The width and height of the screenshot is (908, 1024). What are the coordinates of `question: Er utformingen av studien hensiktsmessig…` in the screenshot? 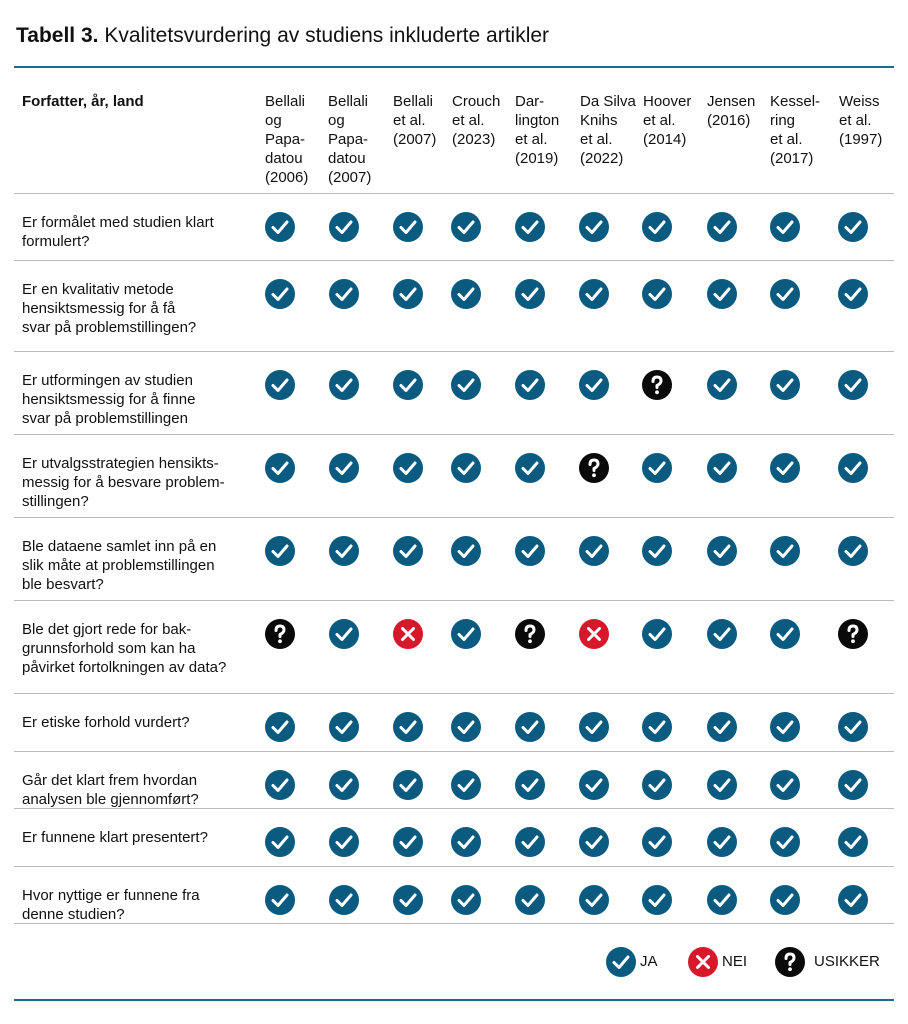 It's located at (109, 399).